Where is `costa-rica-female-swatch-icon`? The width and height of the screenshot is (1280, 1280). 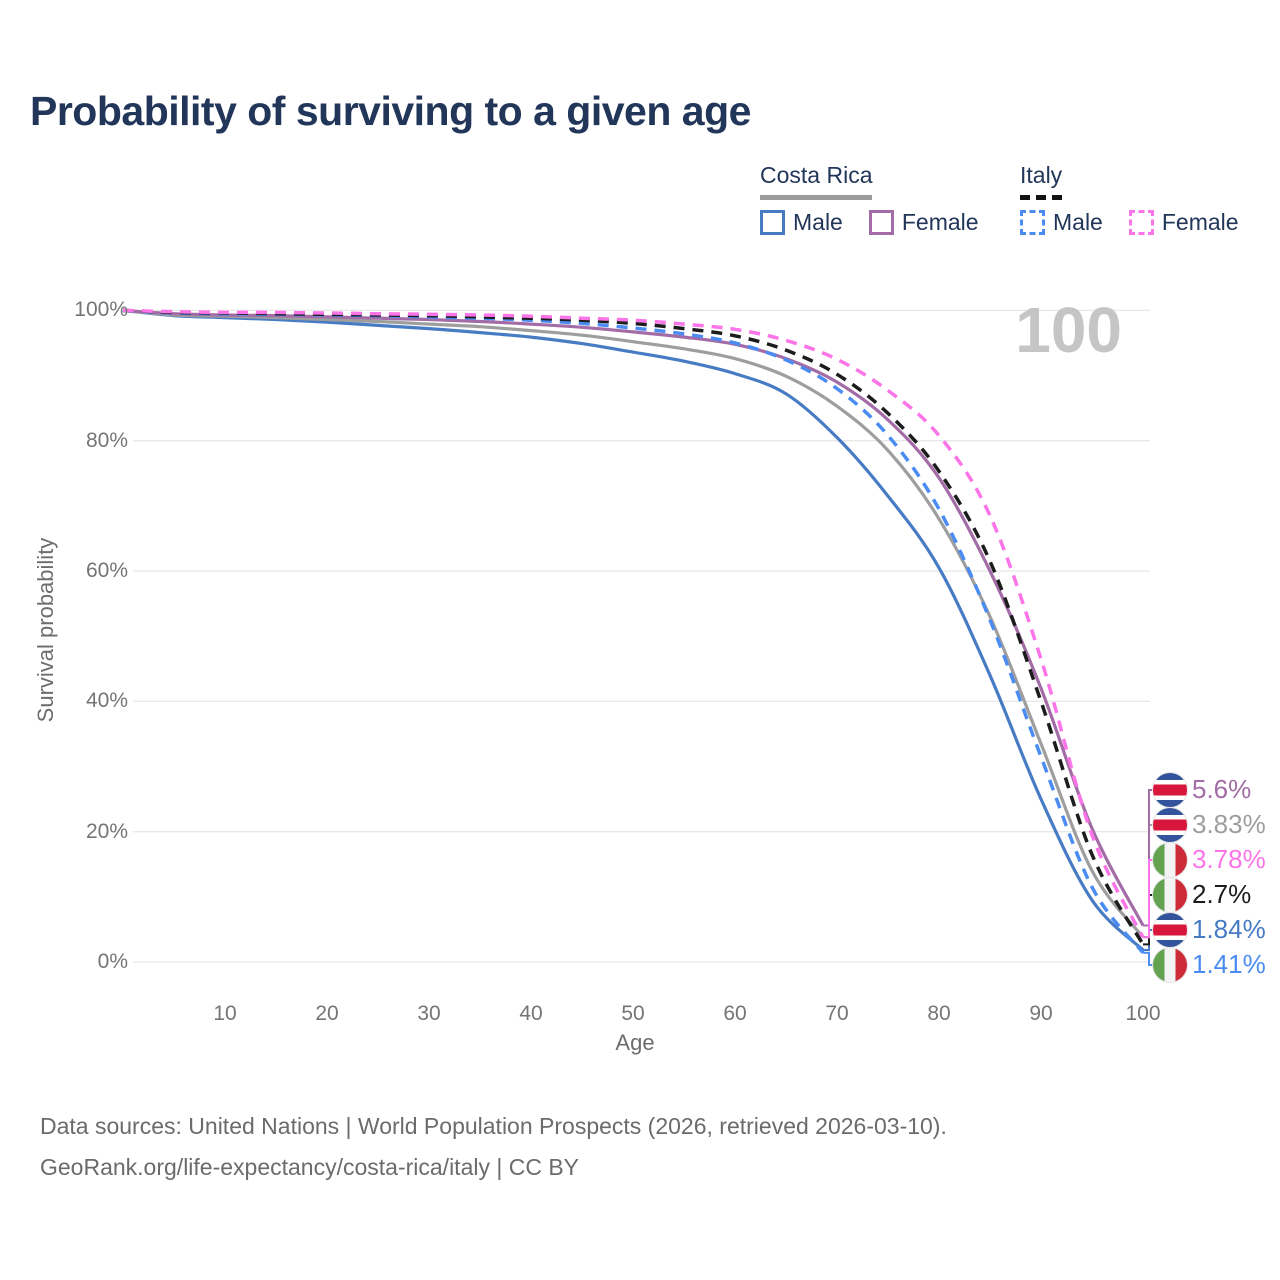 costa-rica-female-swatch-icon is located at coordinates (881, 222).